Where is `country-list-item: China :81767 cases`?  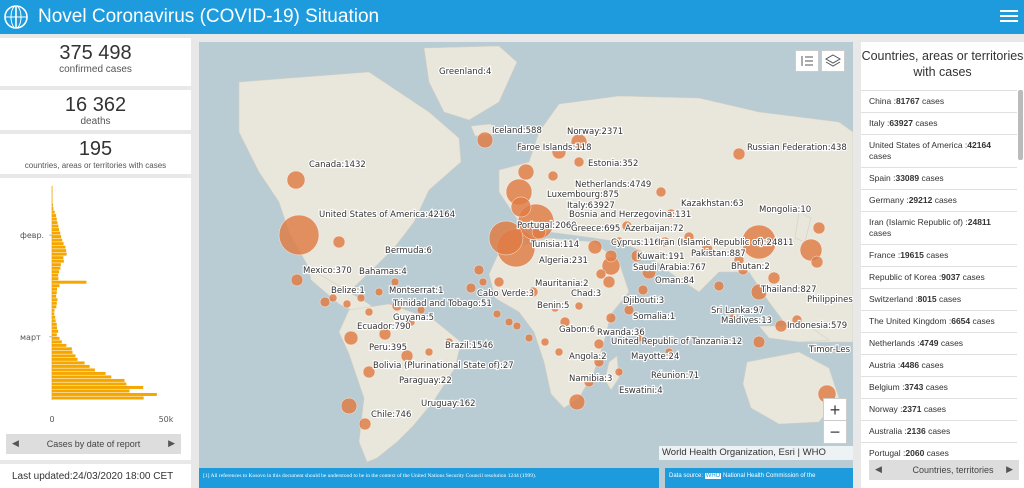
country-list-item: China :81767 cases is located at coordinates (939, 101).